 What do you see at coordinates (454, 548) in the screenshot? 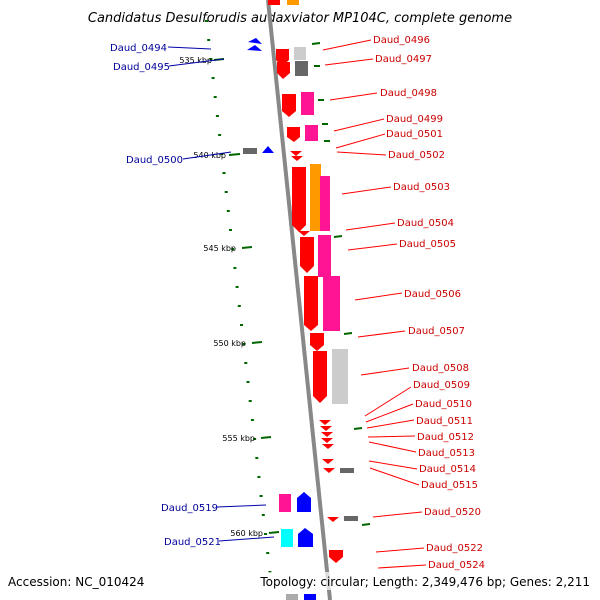
I see `gene-label: Daud_0522` at bounding box center [454, 548].